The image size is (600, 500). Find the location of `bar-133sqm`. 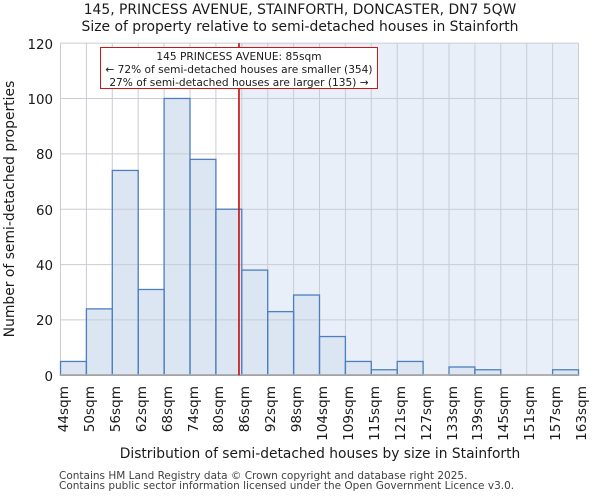

bar-133sqm is located at coordinates (462, 371).